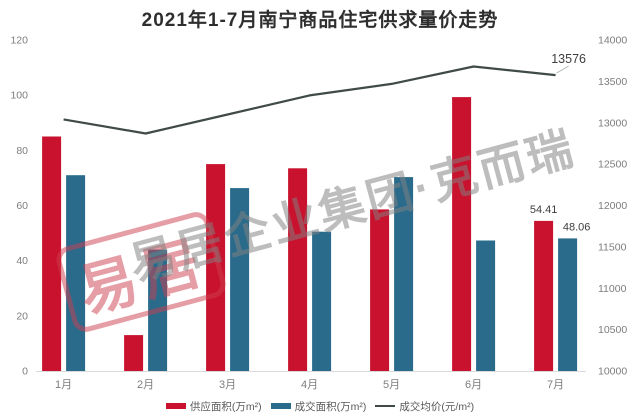 This screenshot has height=417, width=640. Describe the element at coordinates (612, 372) in the screenshot. I see `right-axis-tick: 10000` at that location.